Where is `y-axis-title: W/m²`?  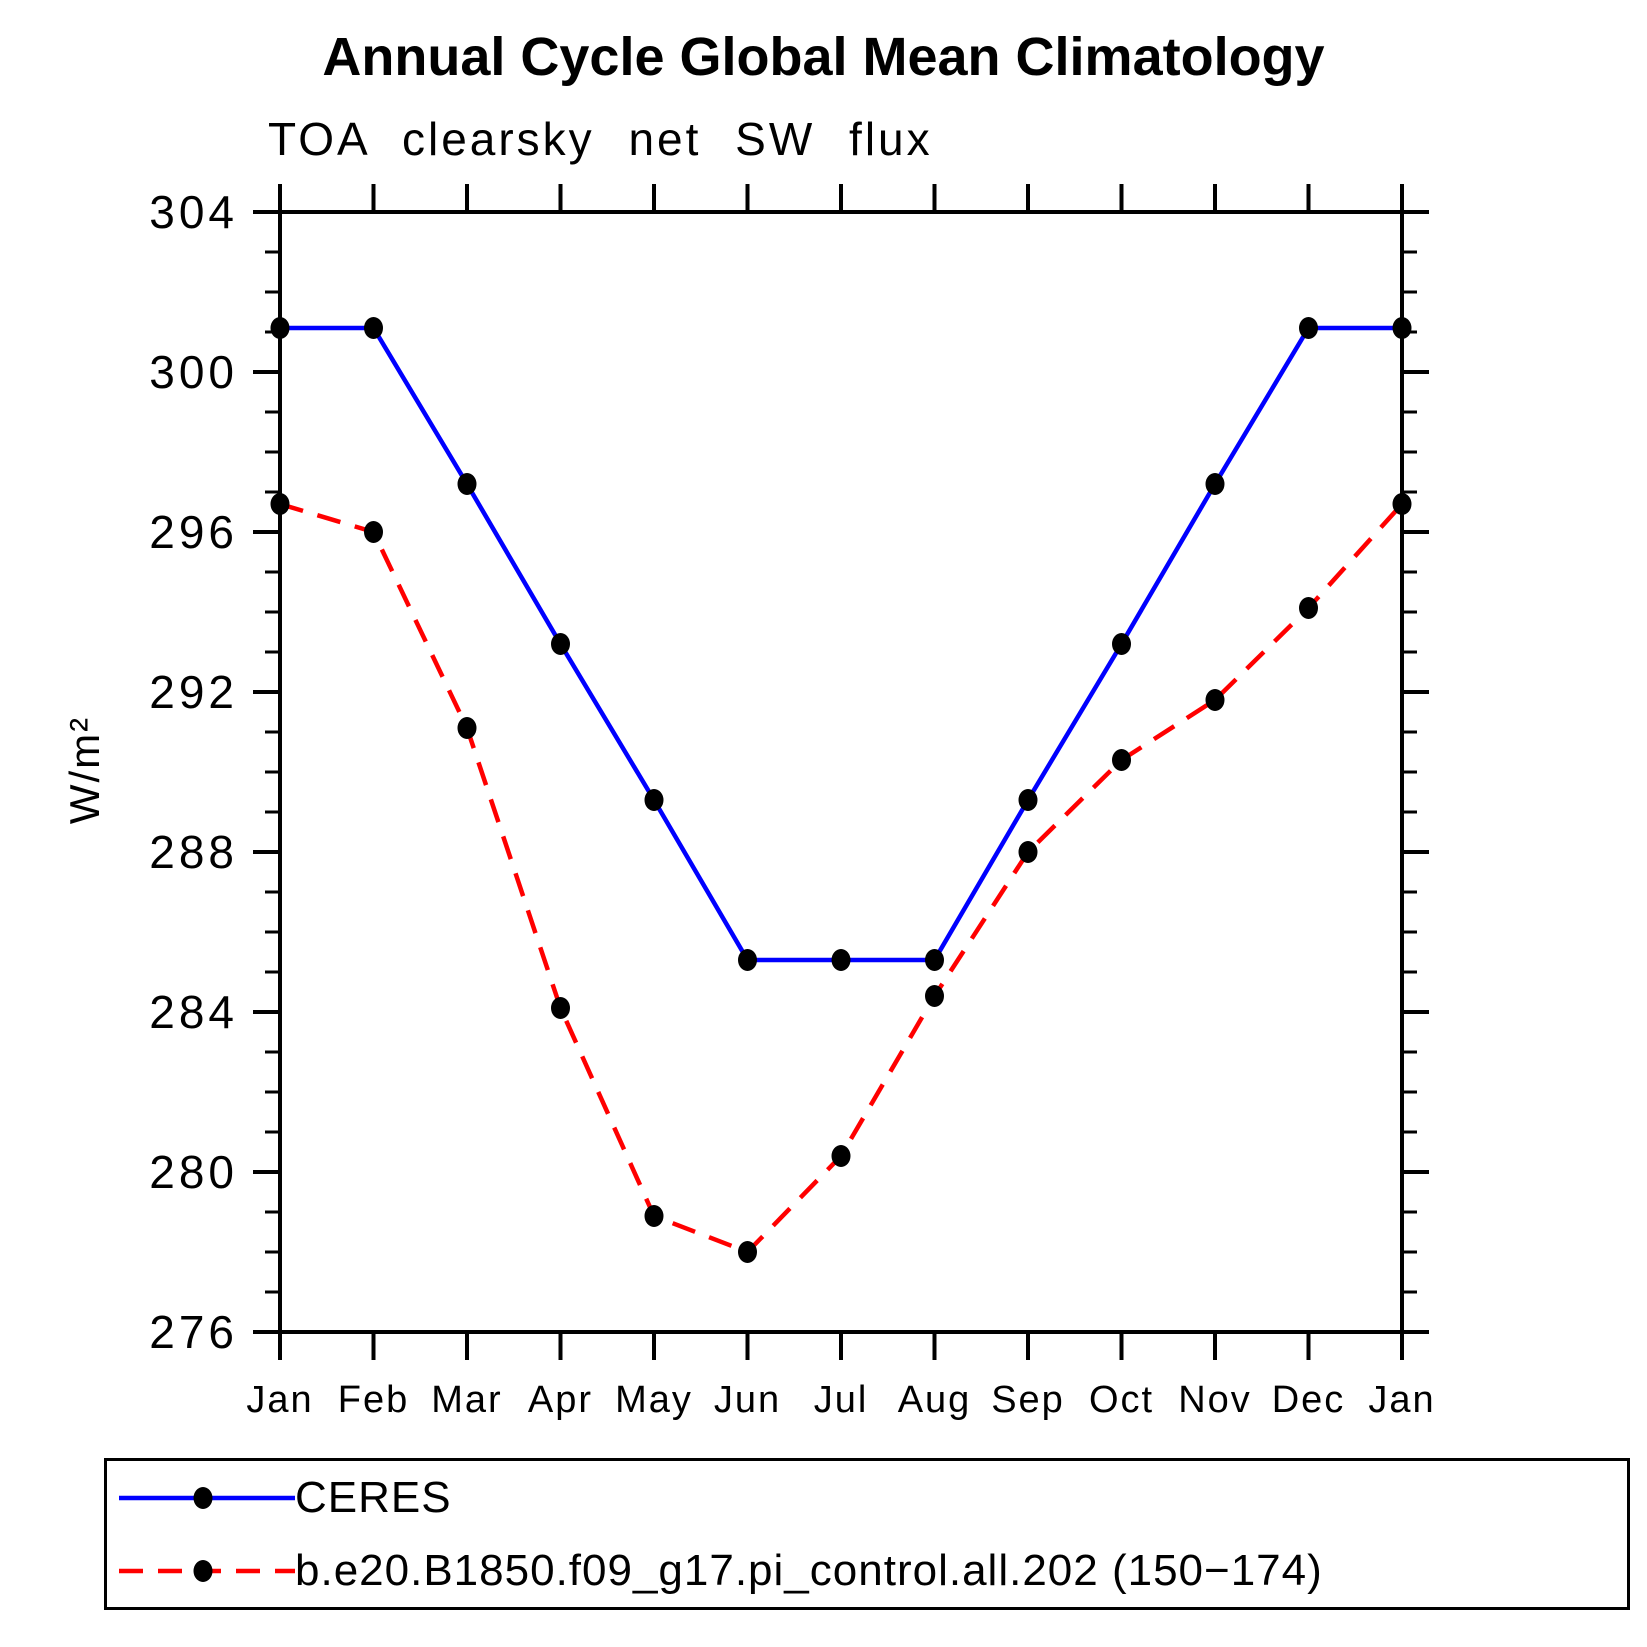 y-axis-title: W/m² is located at coordinates (84, 770).